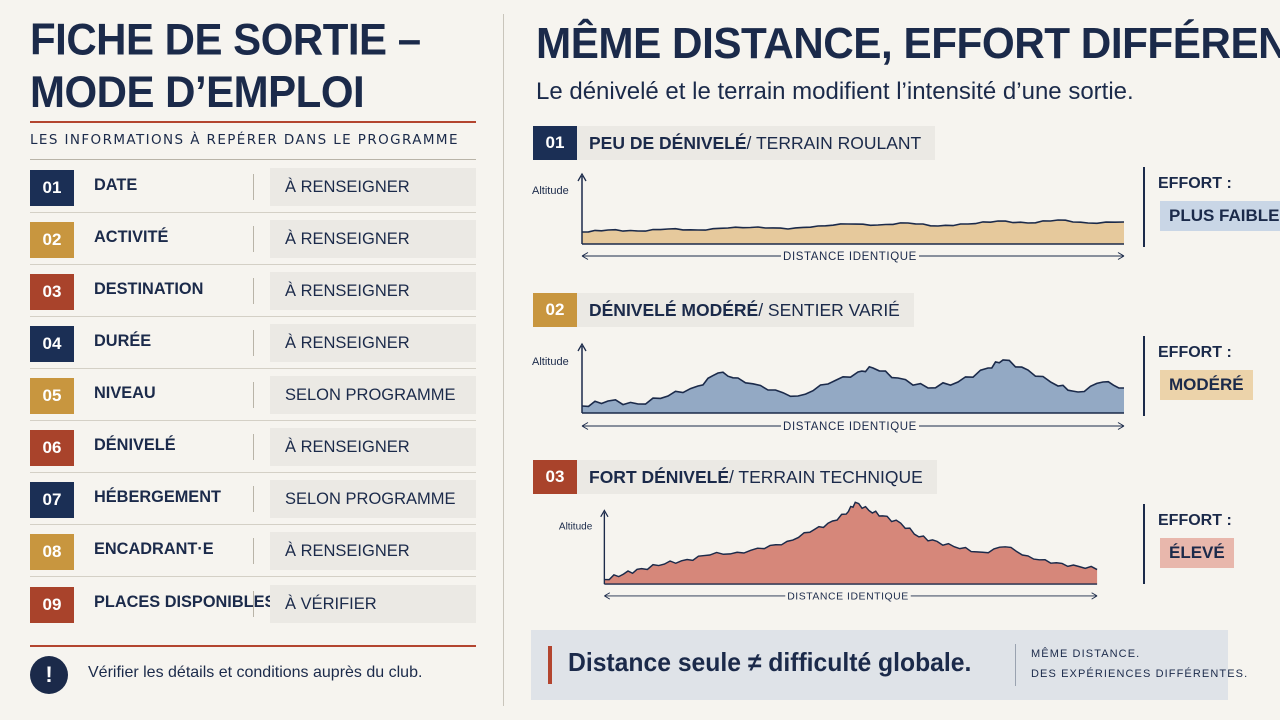  Describe the element at coordinates (52, 240) in the screenshot. I see `row-number-badge: 02` at that location.